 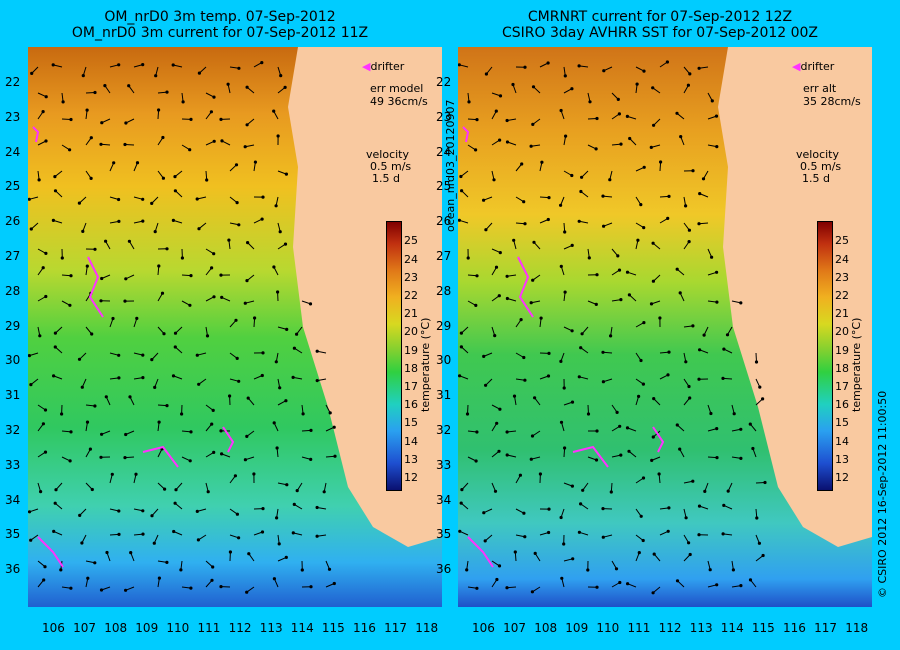 What do you see at coordinates (220, 33) in the screenshot?
I see `left-title-line2: OM_nrD0 3m current for 07-Sep-2012 11Z` at bounding box center [220, 33].